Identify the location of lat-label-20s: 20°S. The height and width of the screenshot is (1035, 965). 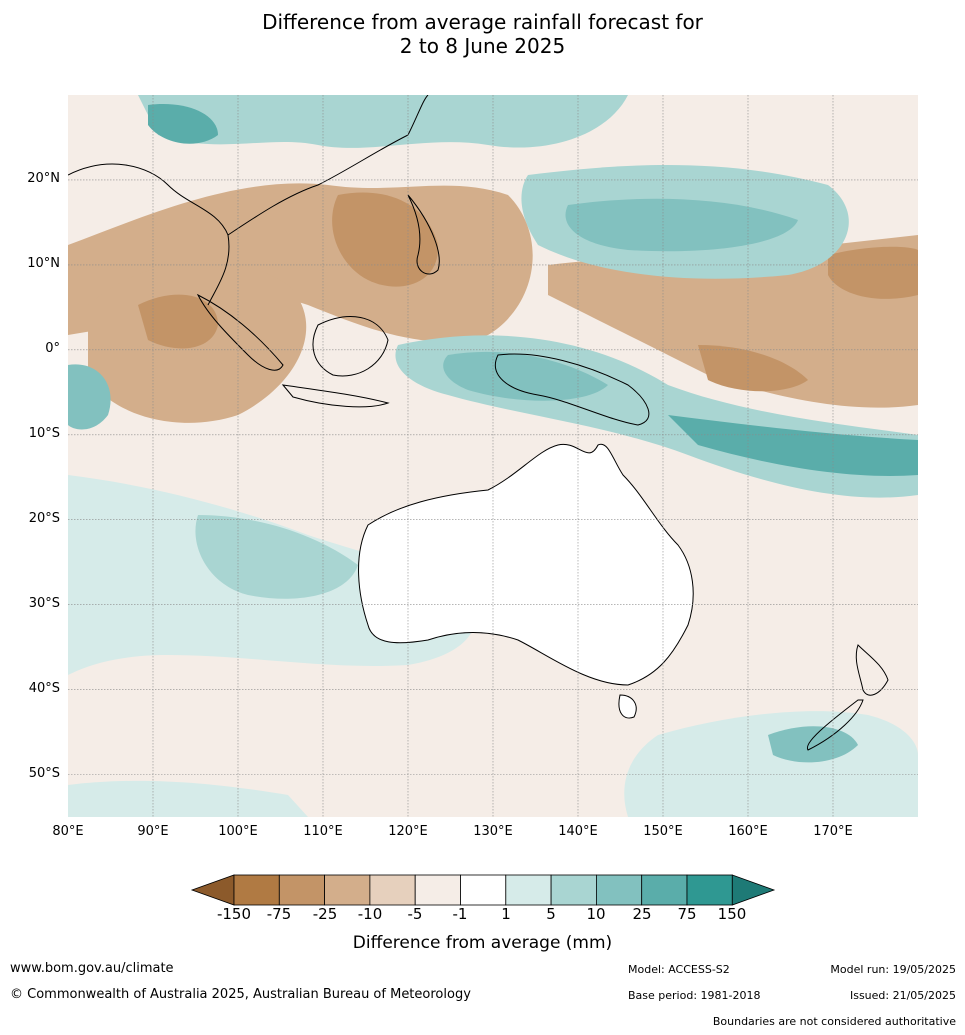
(44, 518).